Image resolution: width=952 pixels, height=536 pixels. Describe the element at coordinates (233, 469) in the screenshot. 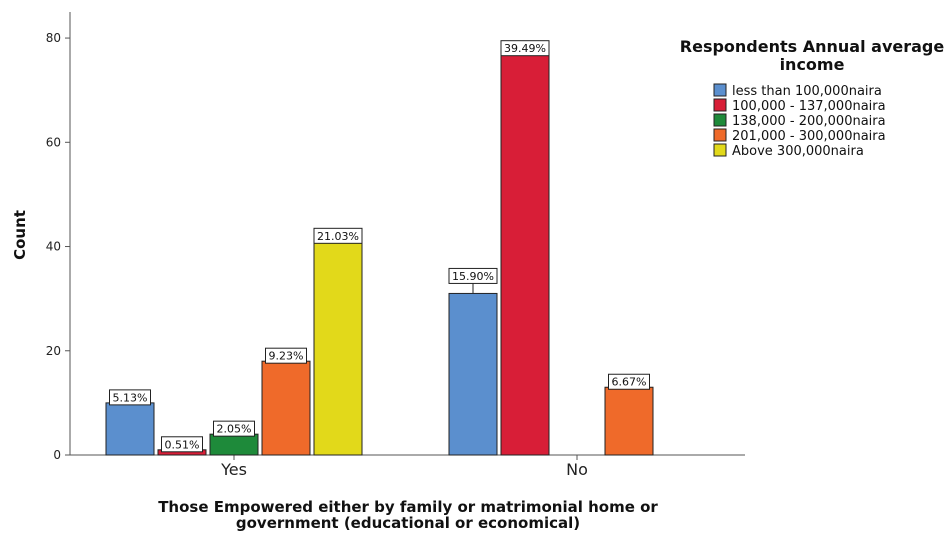

I see `x-tick-label-yes: Yes` at that location.